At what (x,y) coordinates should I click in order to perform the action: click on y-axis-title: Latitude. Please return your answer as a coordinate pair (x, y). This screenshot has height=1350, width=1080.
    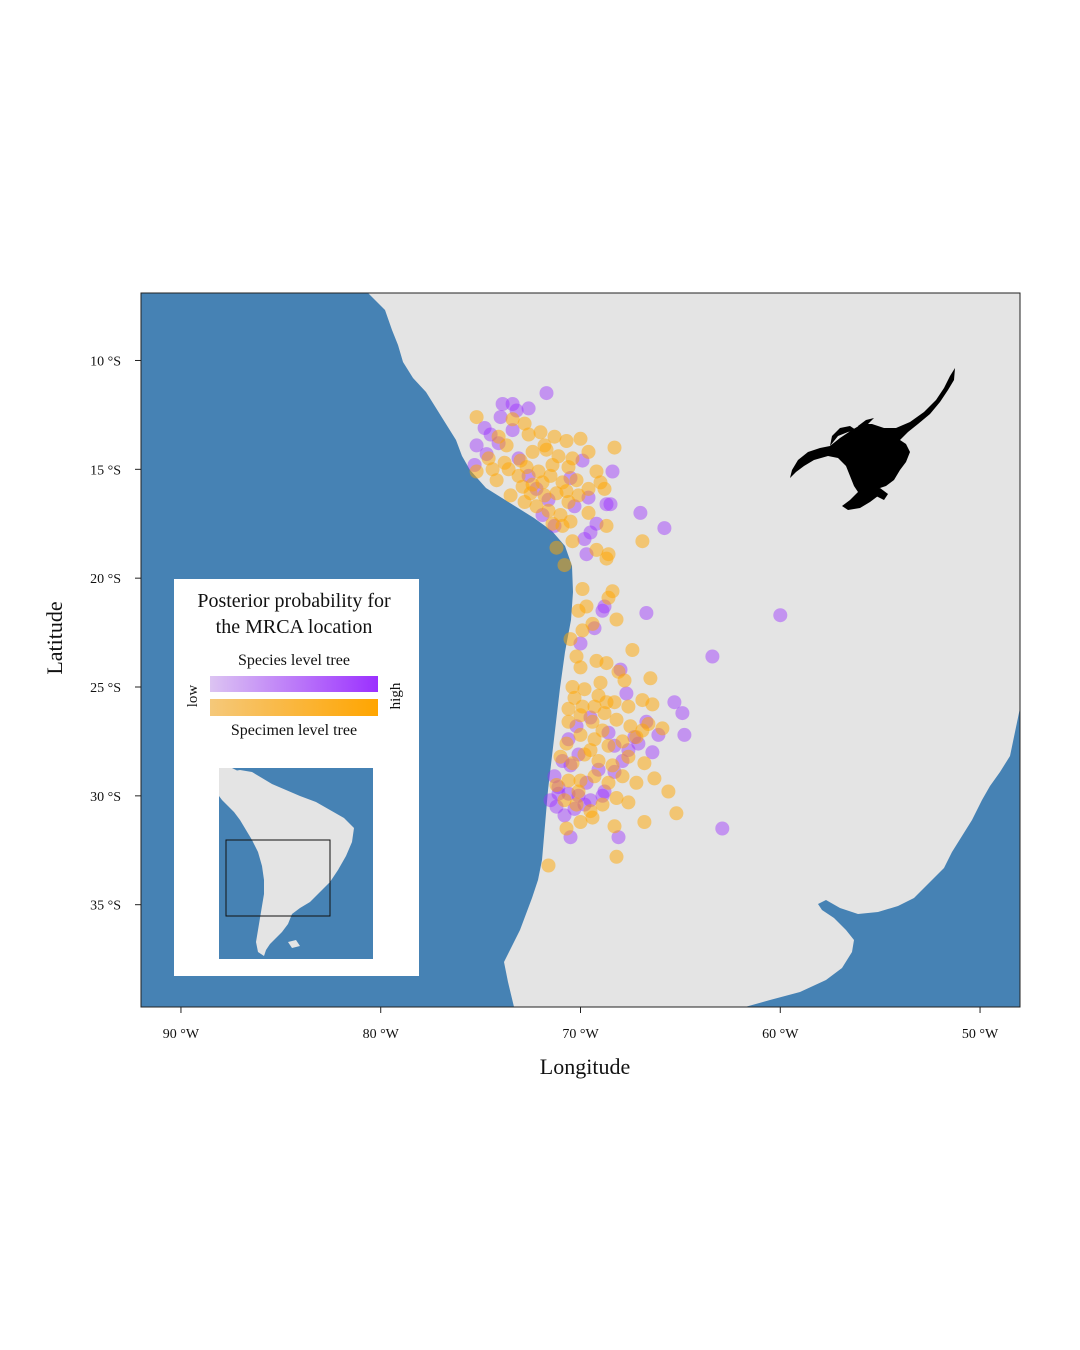
    Looking at the image, I should click on (54, 637).